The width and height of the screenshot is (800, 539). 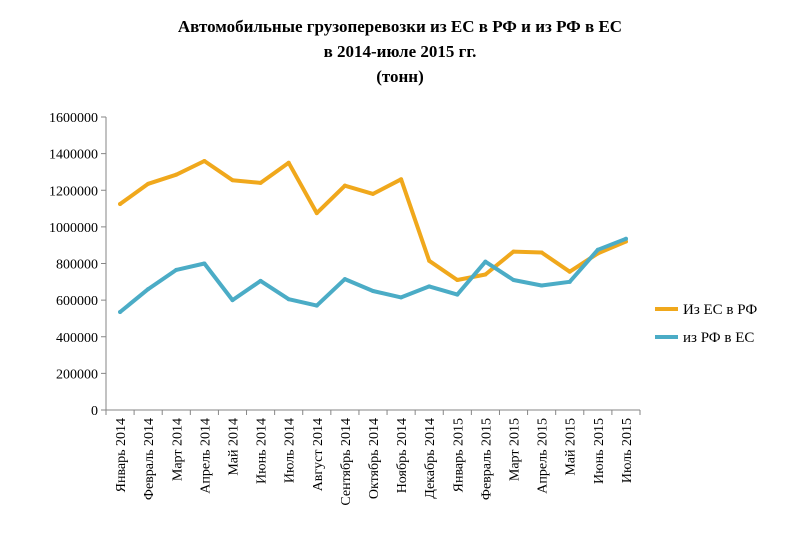 What do you see at coordinates (458, 455) in the screenshot?
I see `x-tick-label: Январь 2015` at bounding box center [458, 455].